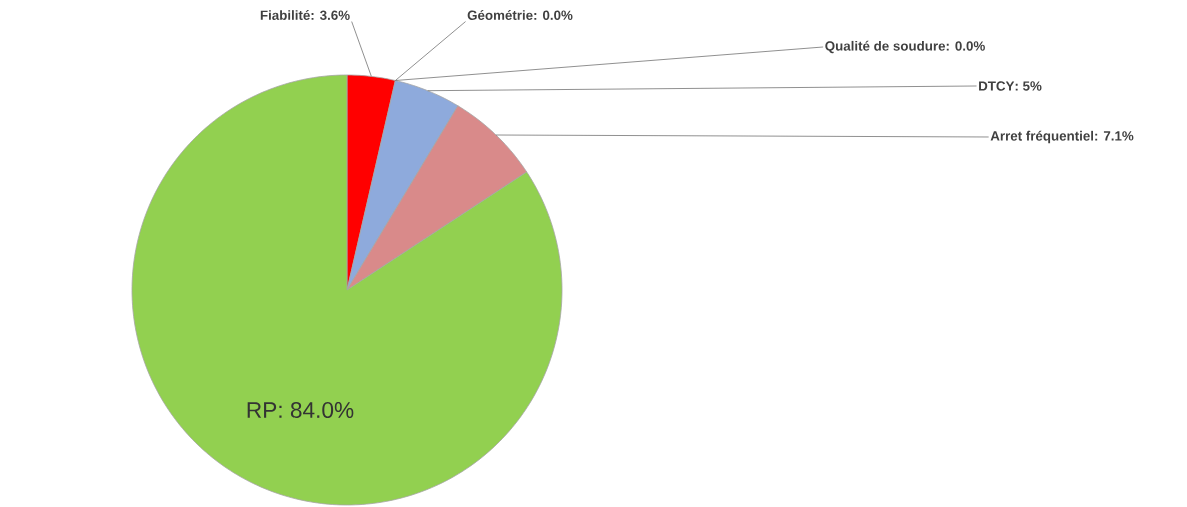 The width and height of the screenshot is (1187, 507). I want to click on data-label: : 5%, so click(1028, 86).